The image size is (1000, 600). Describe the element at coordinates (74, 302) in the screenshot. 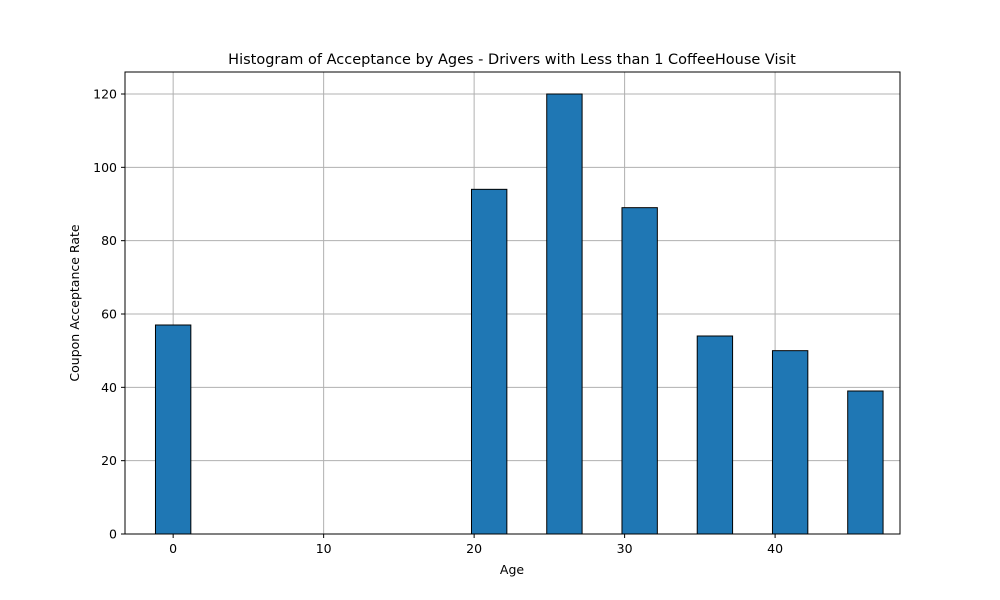

I see `y-axis-label: Coupon Acceptance Rate` at that location.